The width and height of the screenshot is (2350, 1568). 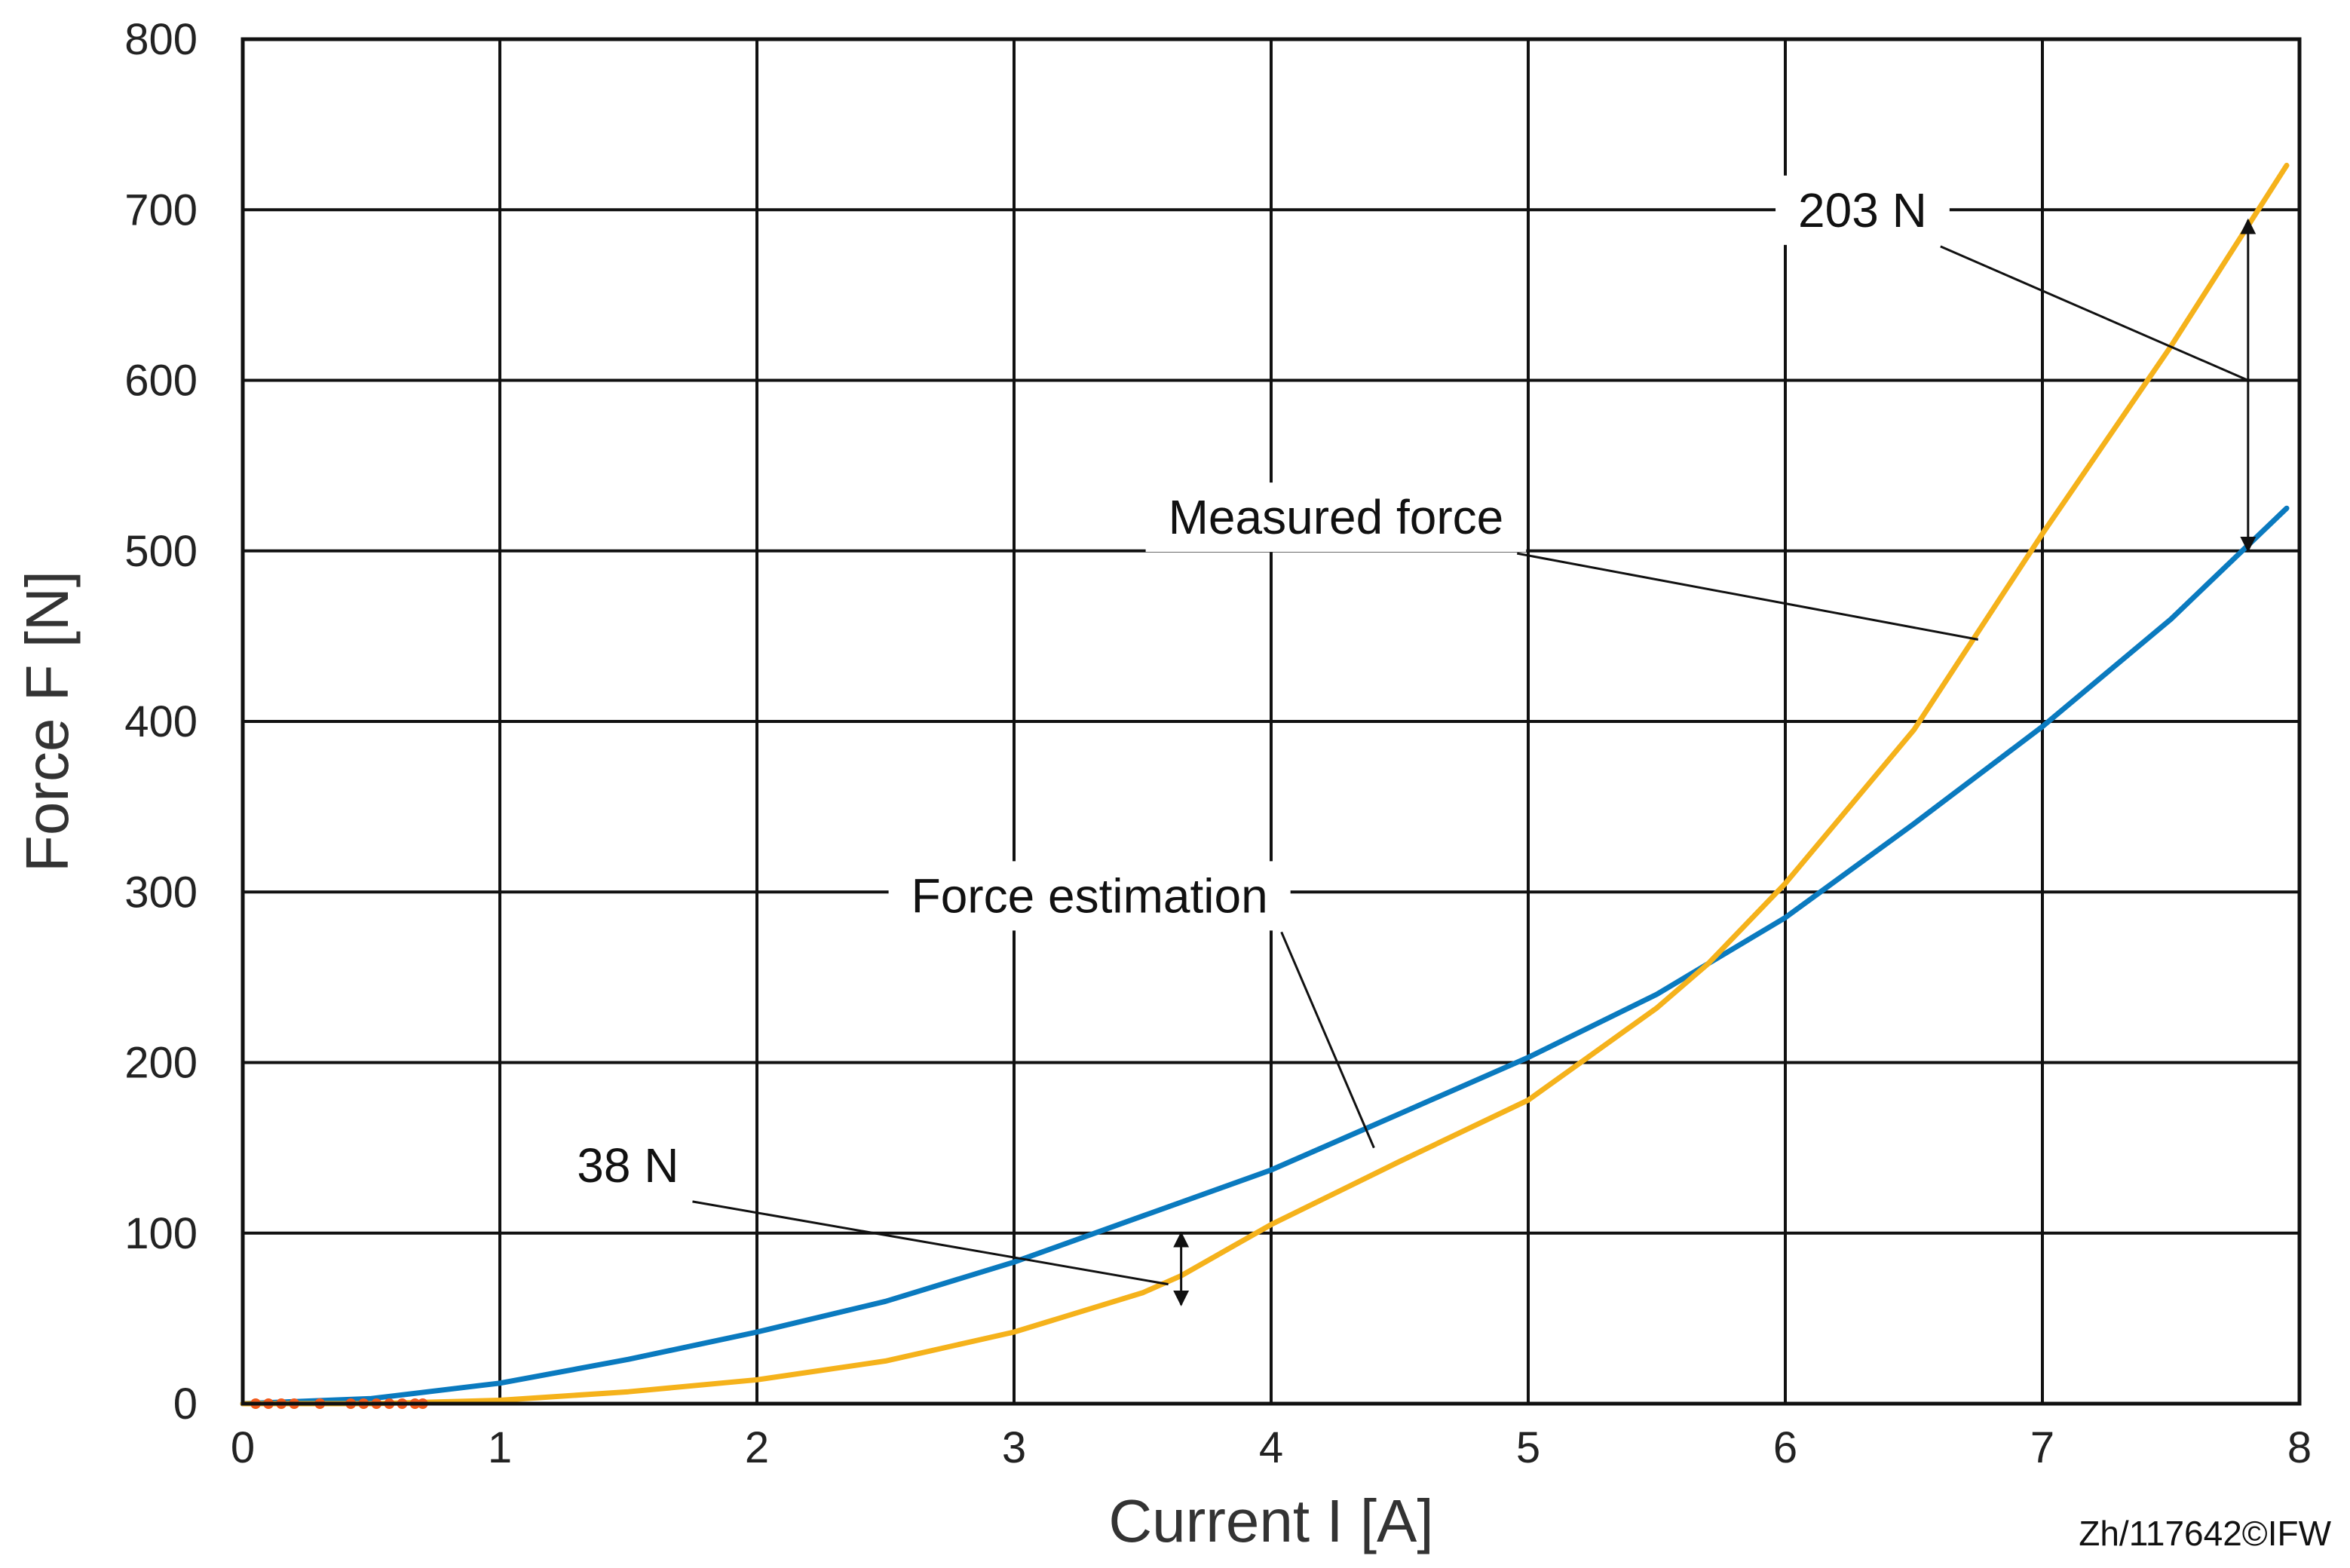 What do you see at coordinates (48, 721) in the screenshot?
I see `y-axis-label: Force F [N]` at bounding box center [48, 721].